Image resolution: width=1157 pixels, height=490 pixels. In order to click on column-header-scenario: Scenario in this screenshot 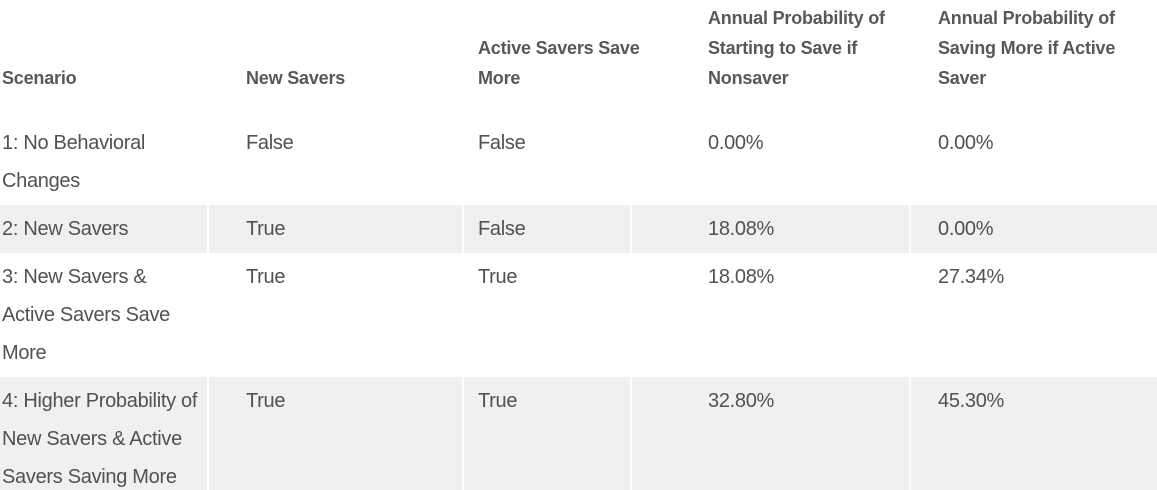, I will do `click(39, 78)`.